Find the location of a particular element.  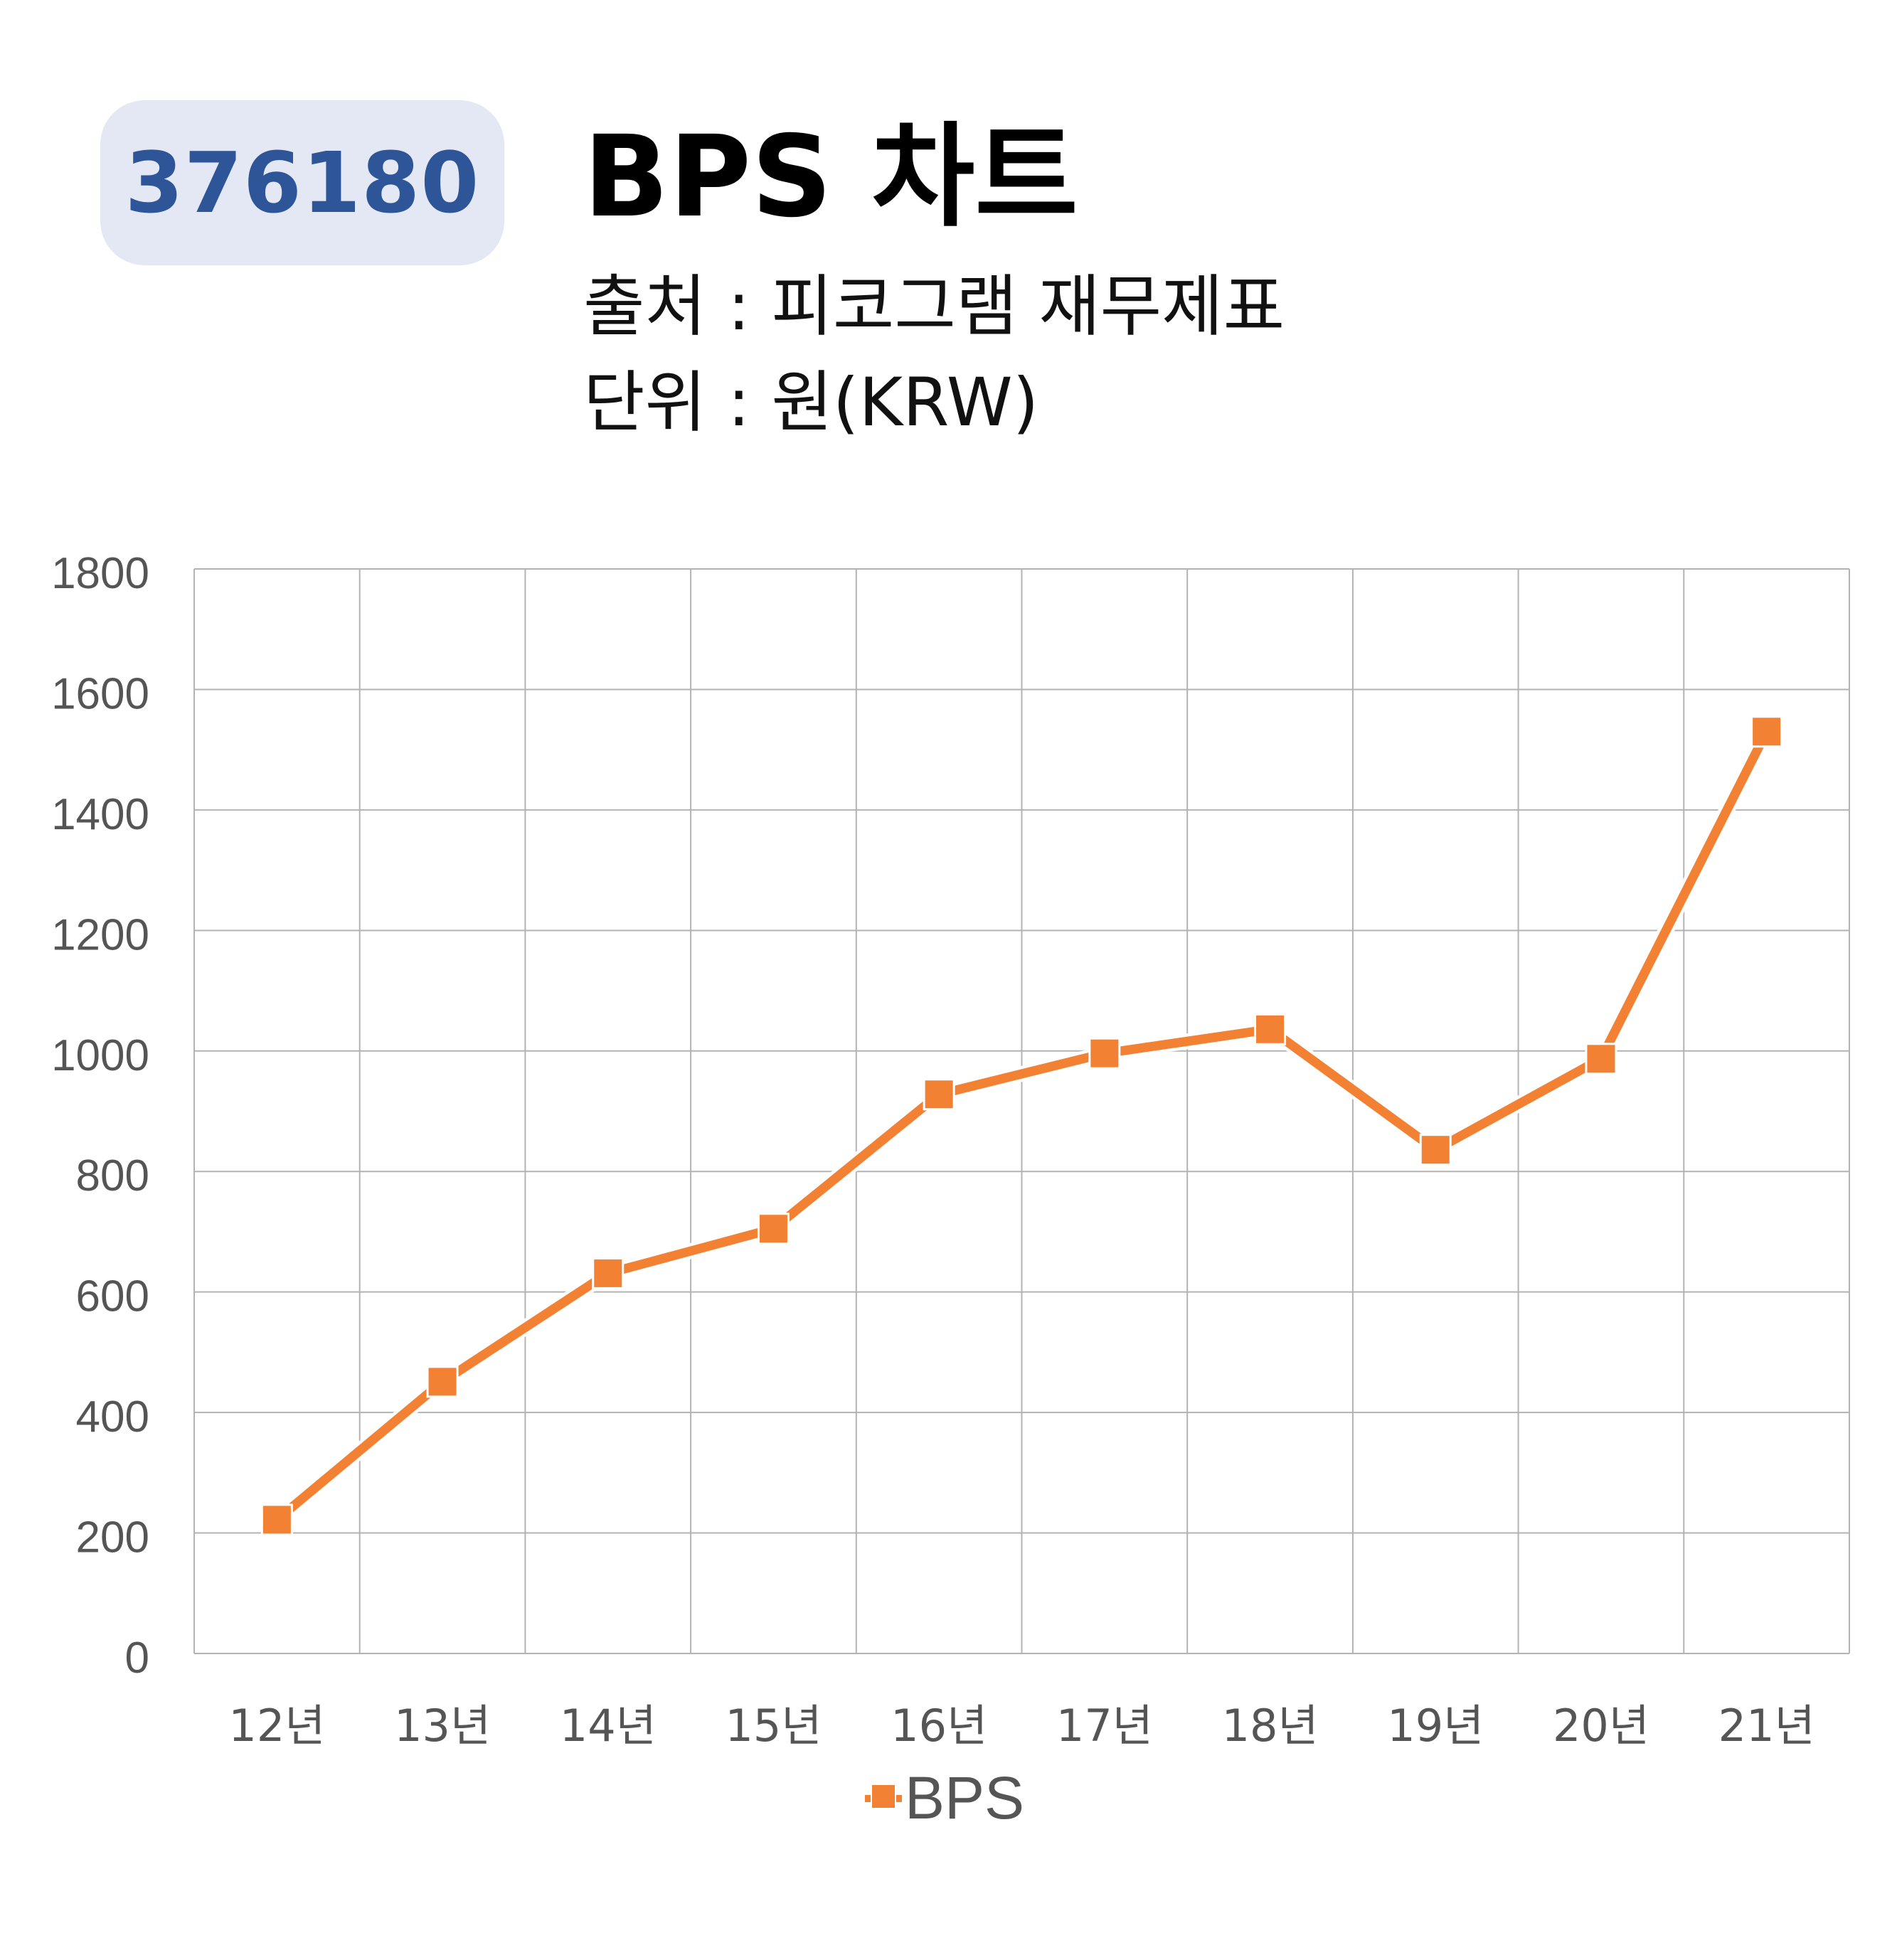

x-tick-label: 21년 is located at coordinates (1766, 1726).